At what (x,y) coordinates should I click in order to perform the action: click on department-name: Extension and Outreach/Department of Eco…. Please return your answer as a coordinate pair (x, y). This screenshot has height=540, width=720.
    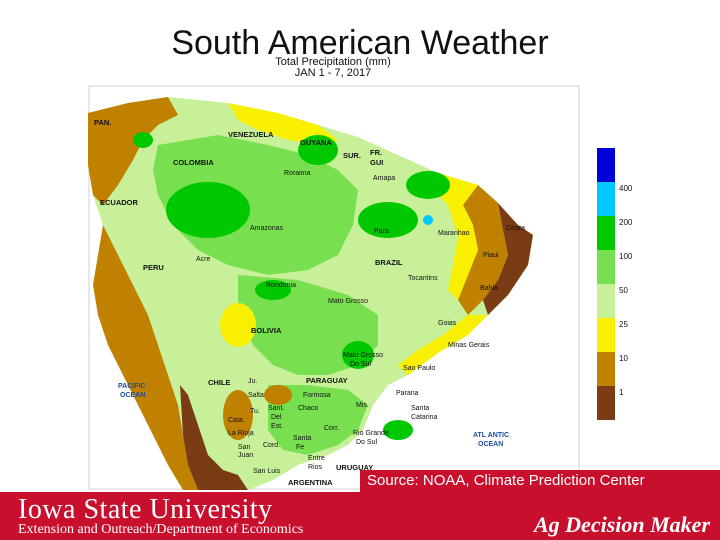
    Looking at the image, I should click on (161, 529).